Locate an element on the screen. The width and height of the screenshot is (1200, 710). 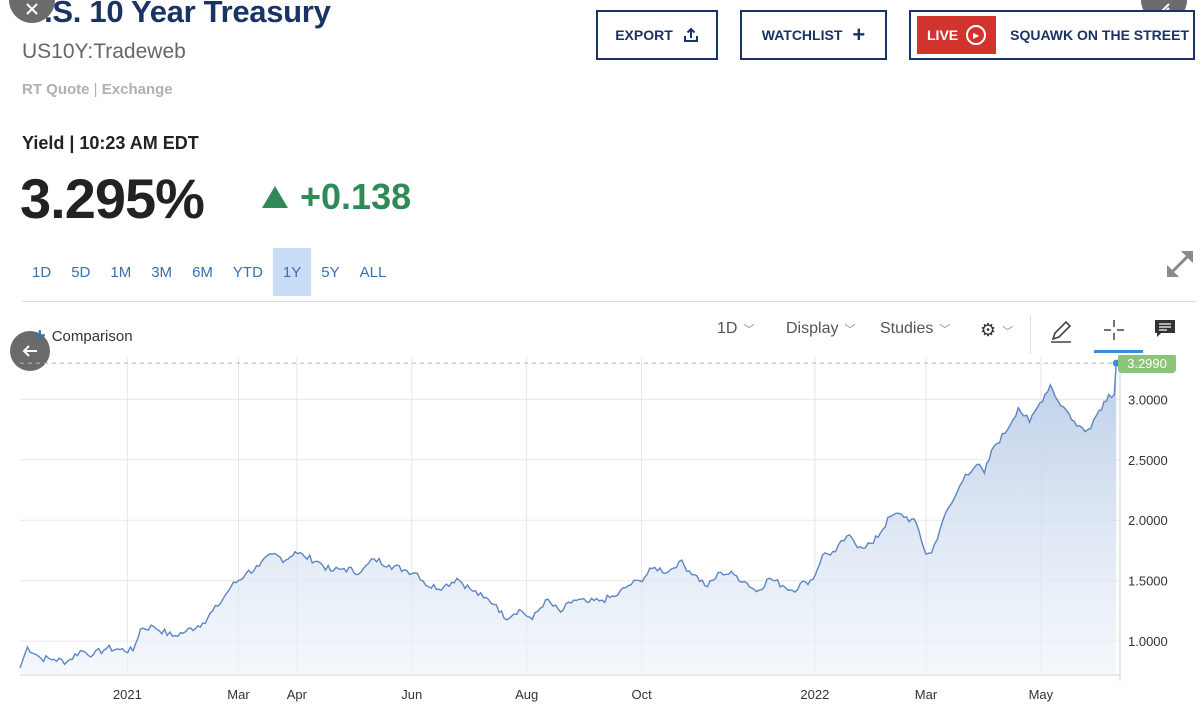
last-value-badge is located at coordinates (1147, 364).